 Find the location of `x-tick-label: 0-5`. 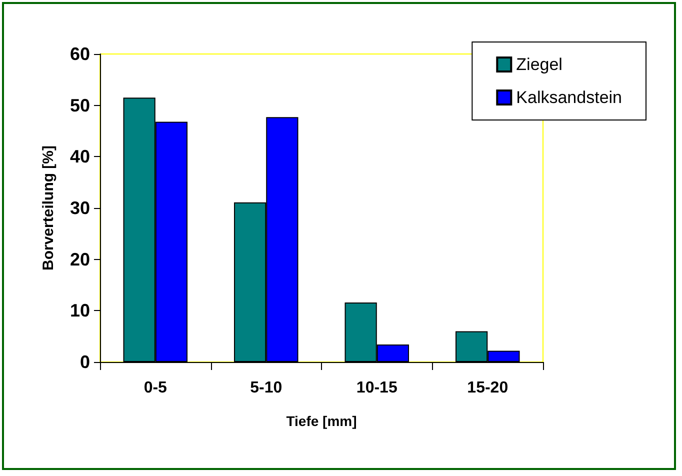

x-tick-label: 0-5 is located at coordinates (156, 388).